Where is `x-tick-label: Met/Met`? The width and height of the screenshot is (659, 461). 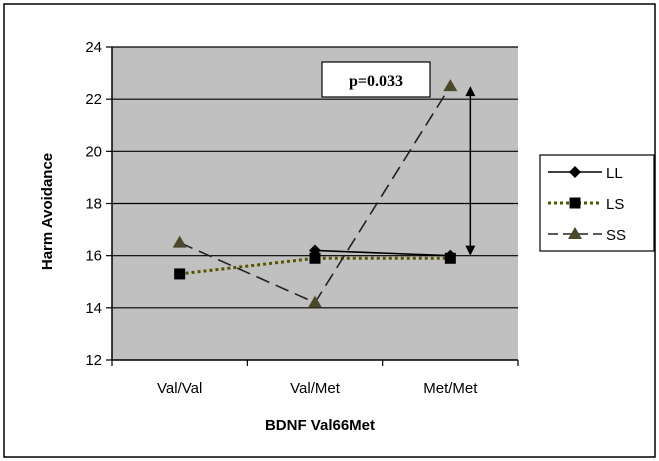 x-tick-label: Met/Met is located at coordinates (450, 388).